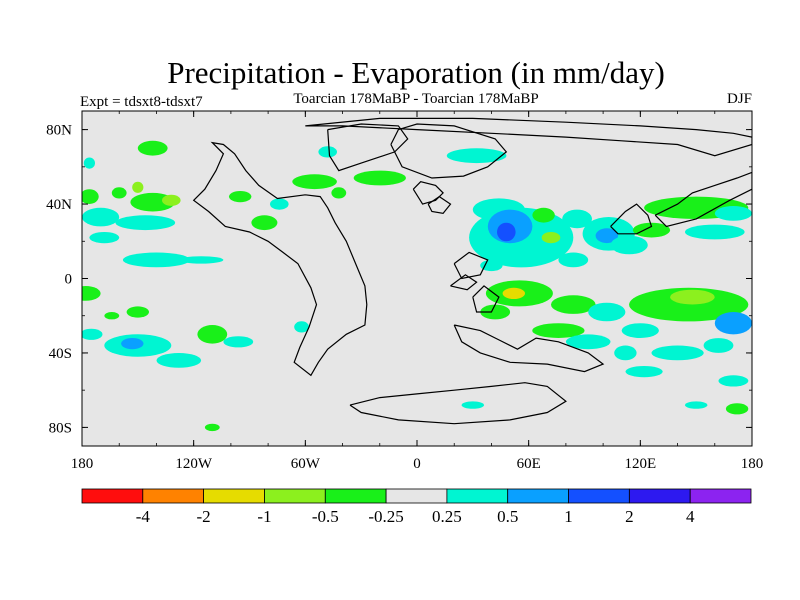  Describe the element at coordinates (568, 516) in the screenshot. I see `colorbar-level-label: 1` at that location.